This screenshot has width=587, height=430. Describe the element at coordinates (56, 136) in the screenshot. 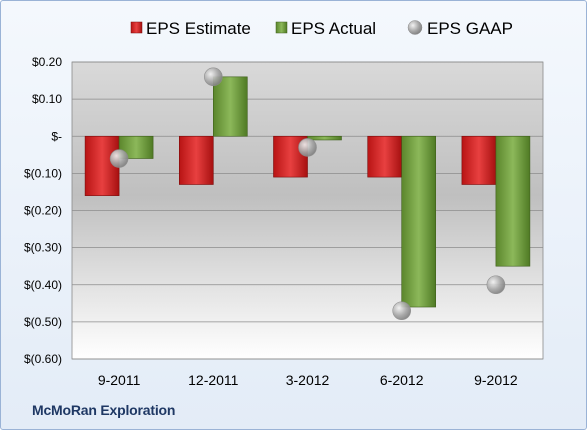

I see `y-tick-label: $-` at that location.